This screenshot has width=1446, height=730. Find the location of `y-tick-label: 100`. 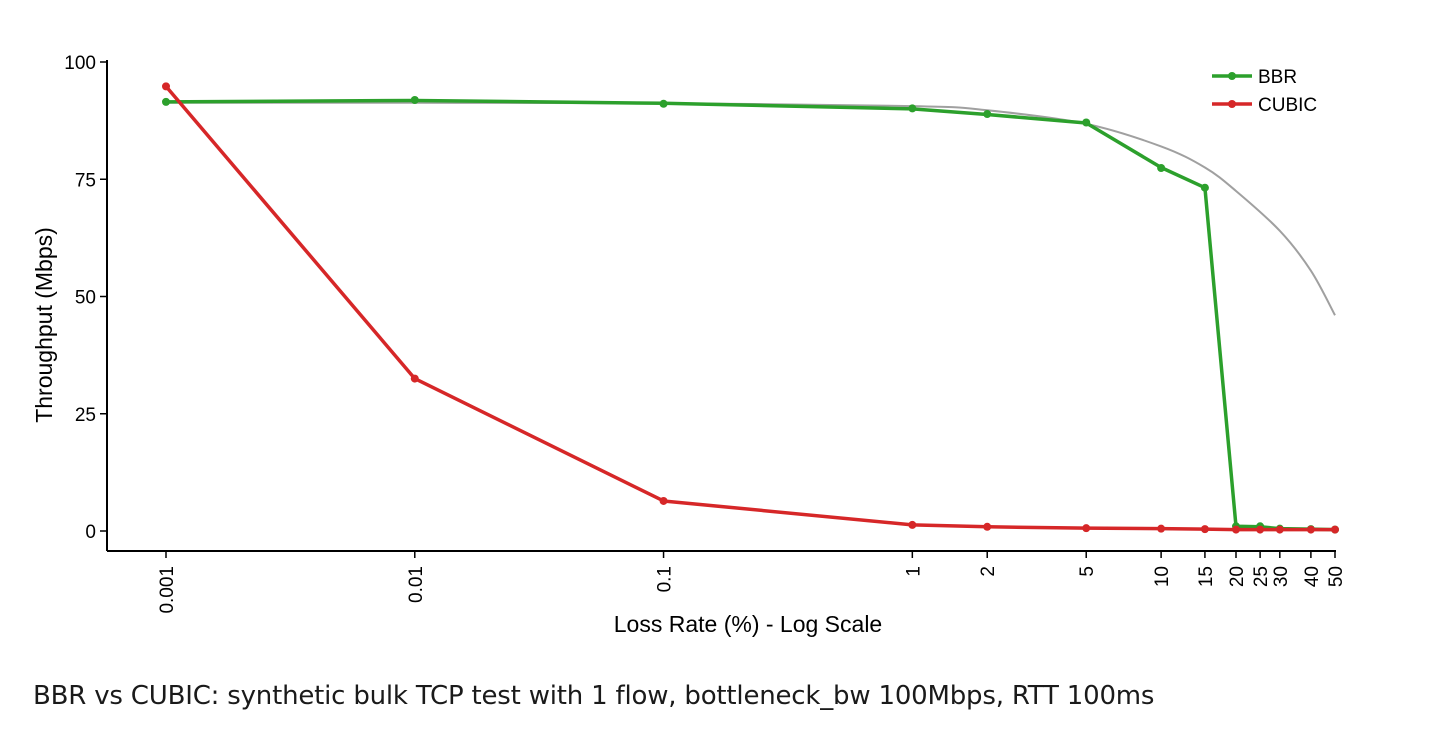

y-tick-label: 100 is located at coordinates (80, 63).